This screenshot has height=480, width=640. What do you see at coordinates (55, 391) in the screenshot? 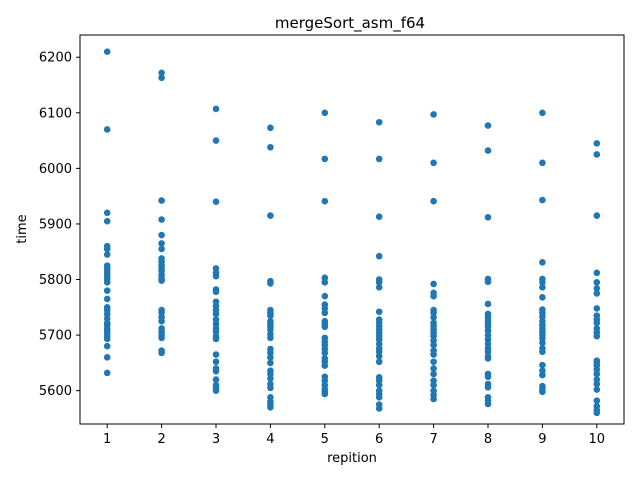
I see `y-tick-label: 5600` at bounding box center [55, 391].